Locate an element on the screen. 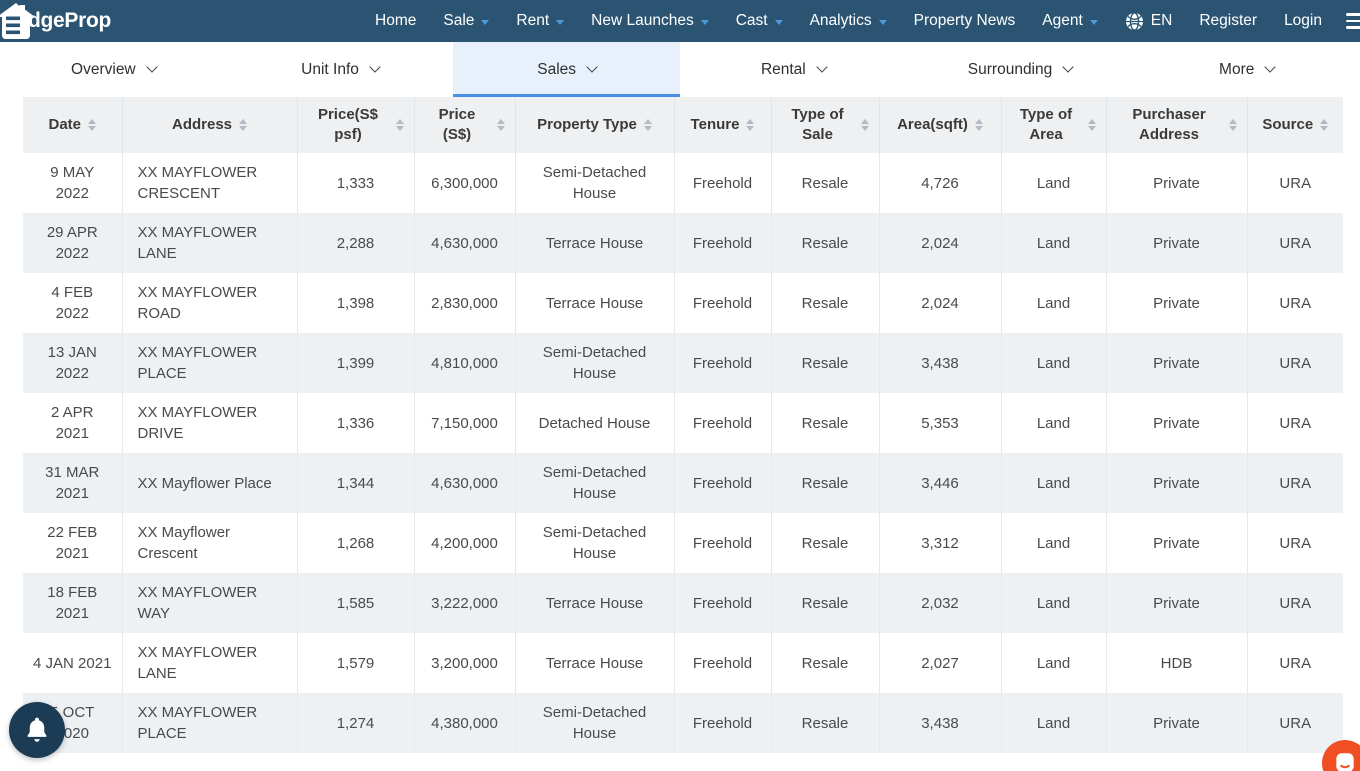 The image size is (1360, 771). nav-item-label: Sale is located at coordinates (459, 20).